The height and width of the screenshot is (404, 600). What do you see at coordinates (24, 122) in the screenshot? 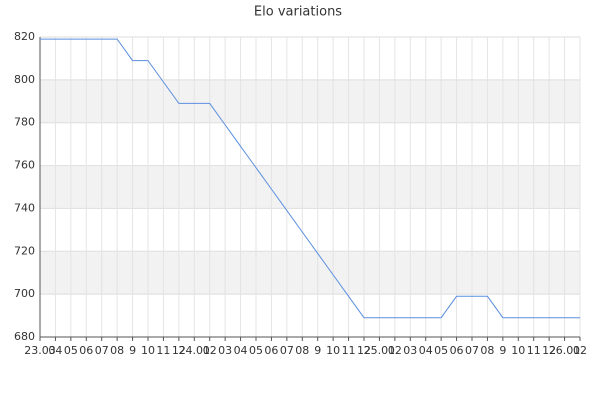
I see `y-tick-label: 780` at bounding box center [24, 122].